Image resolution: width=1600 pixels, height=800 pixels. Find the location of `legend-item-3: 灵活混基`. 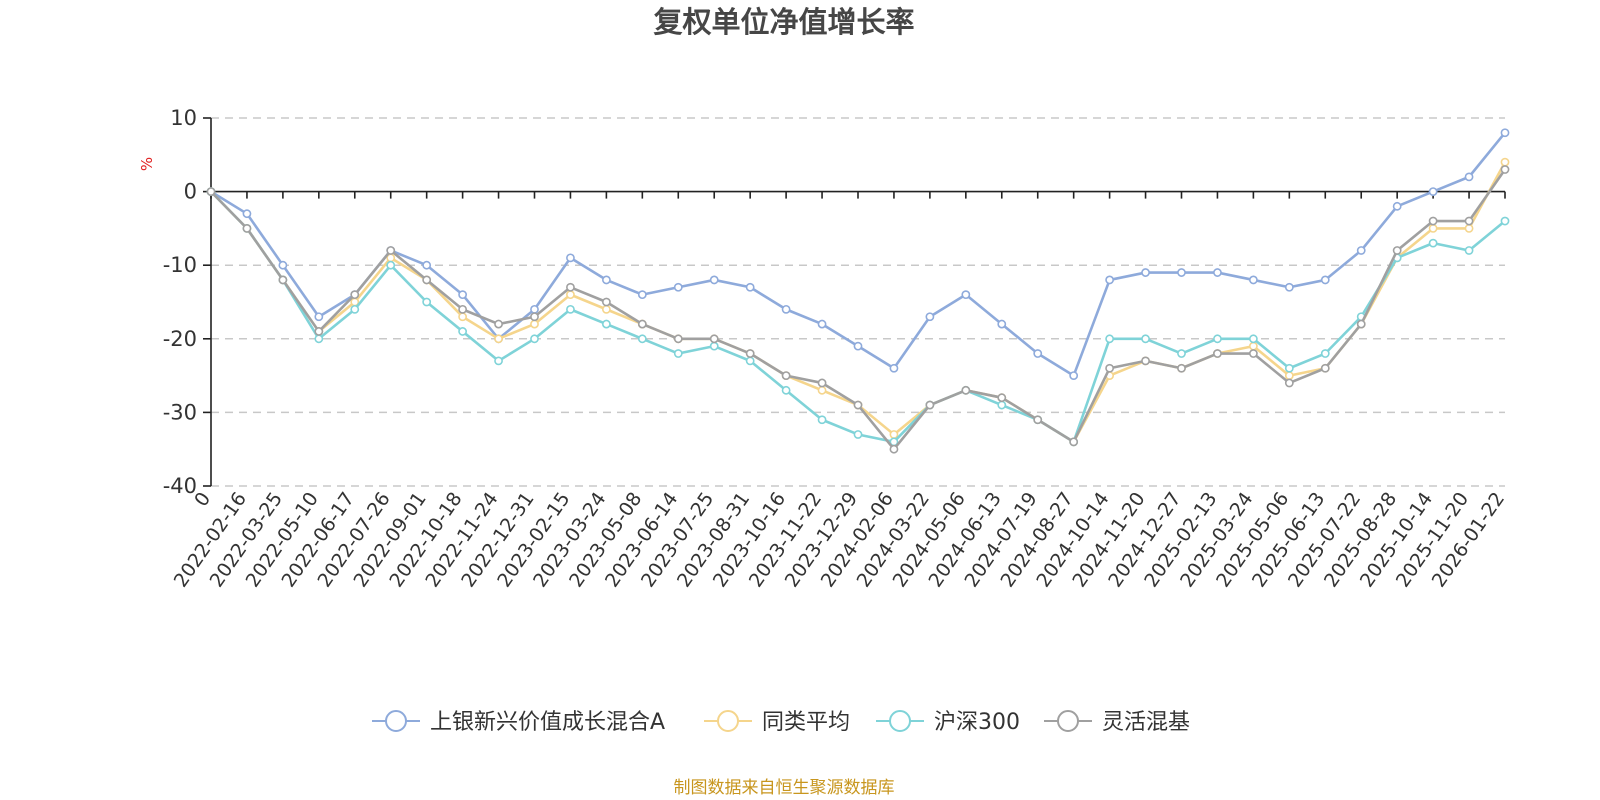

legend-item-3: 灵活混基 is located at coordinates (1117, 722).